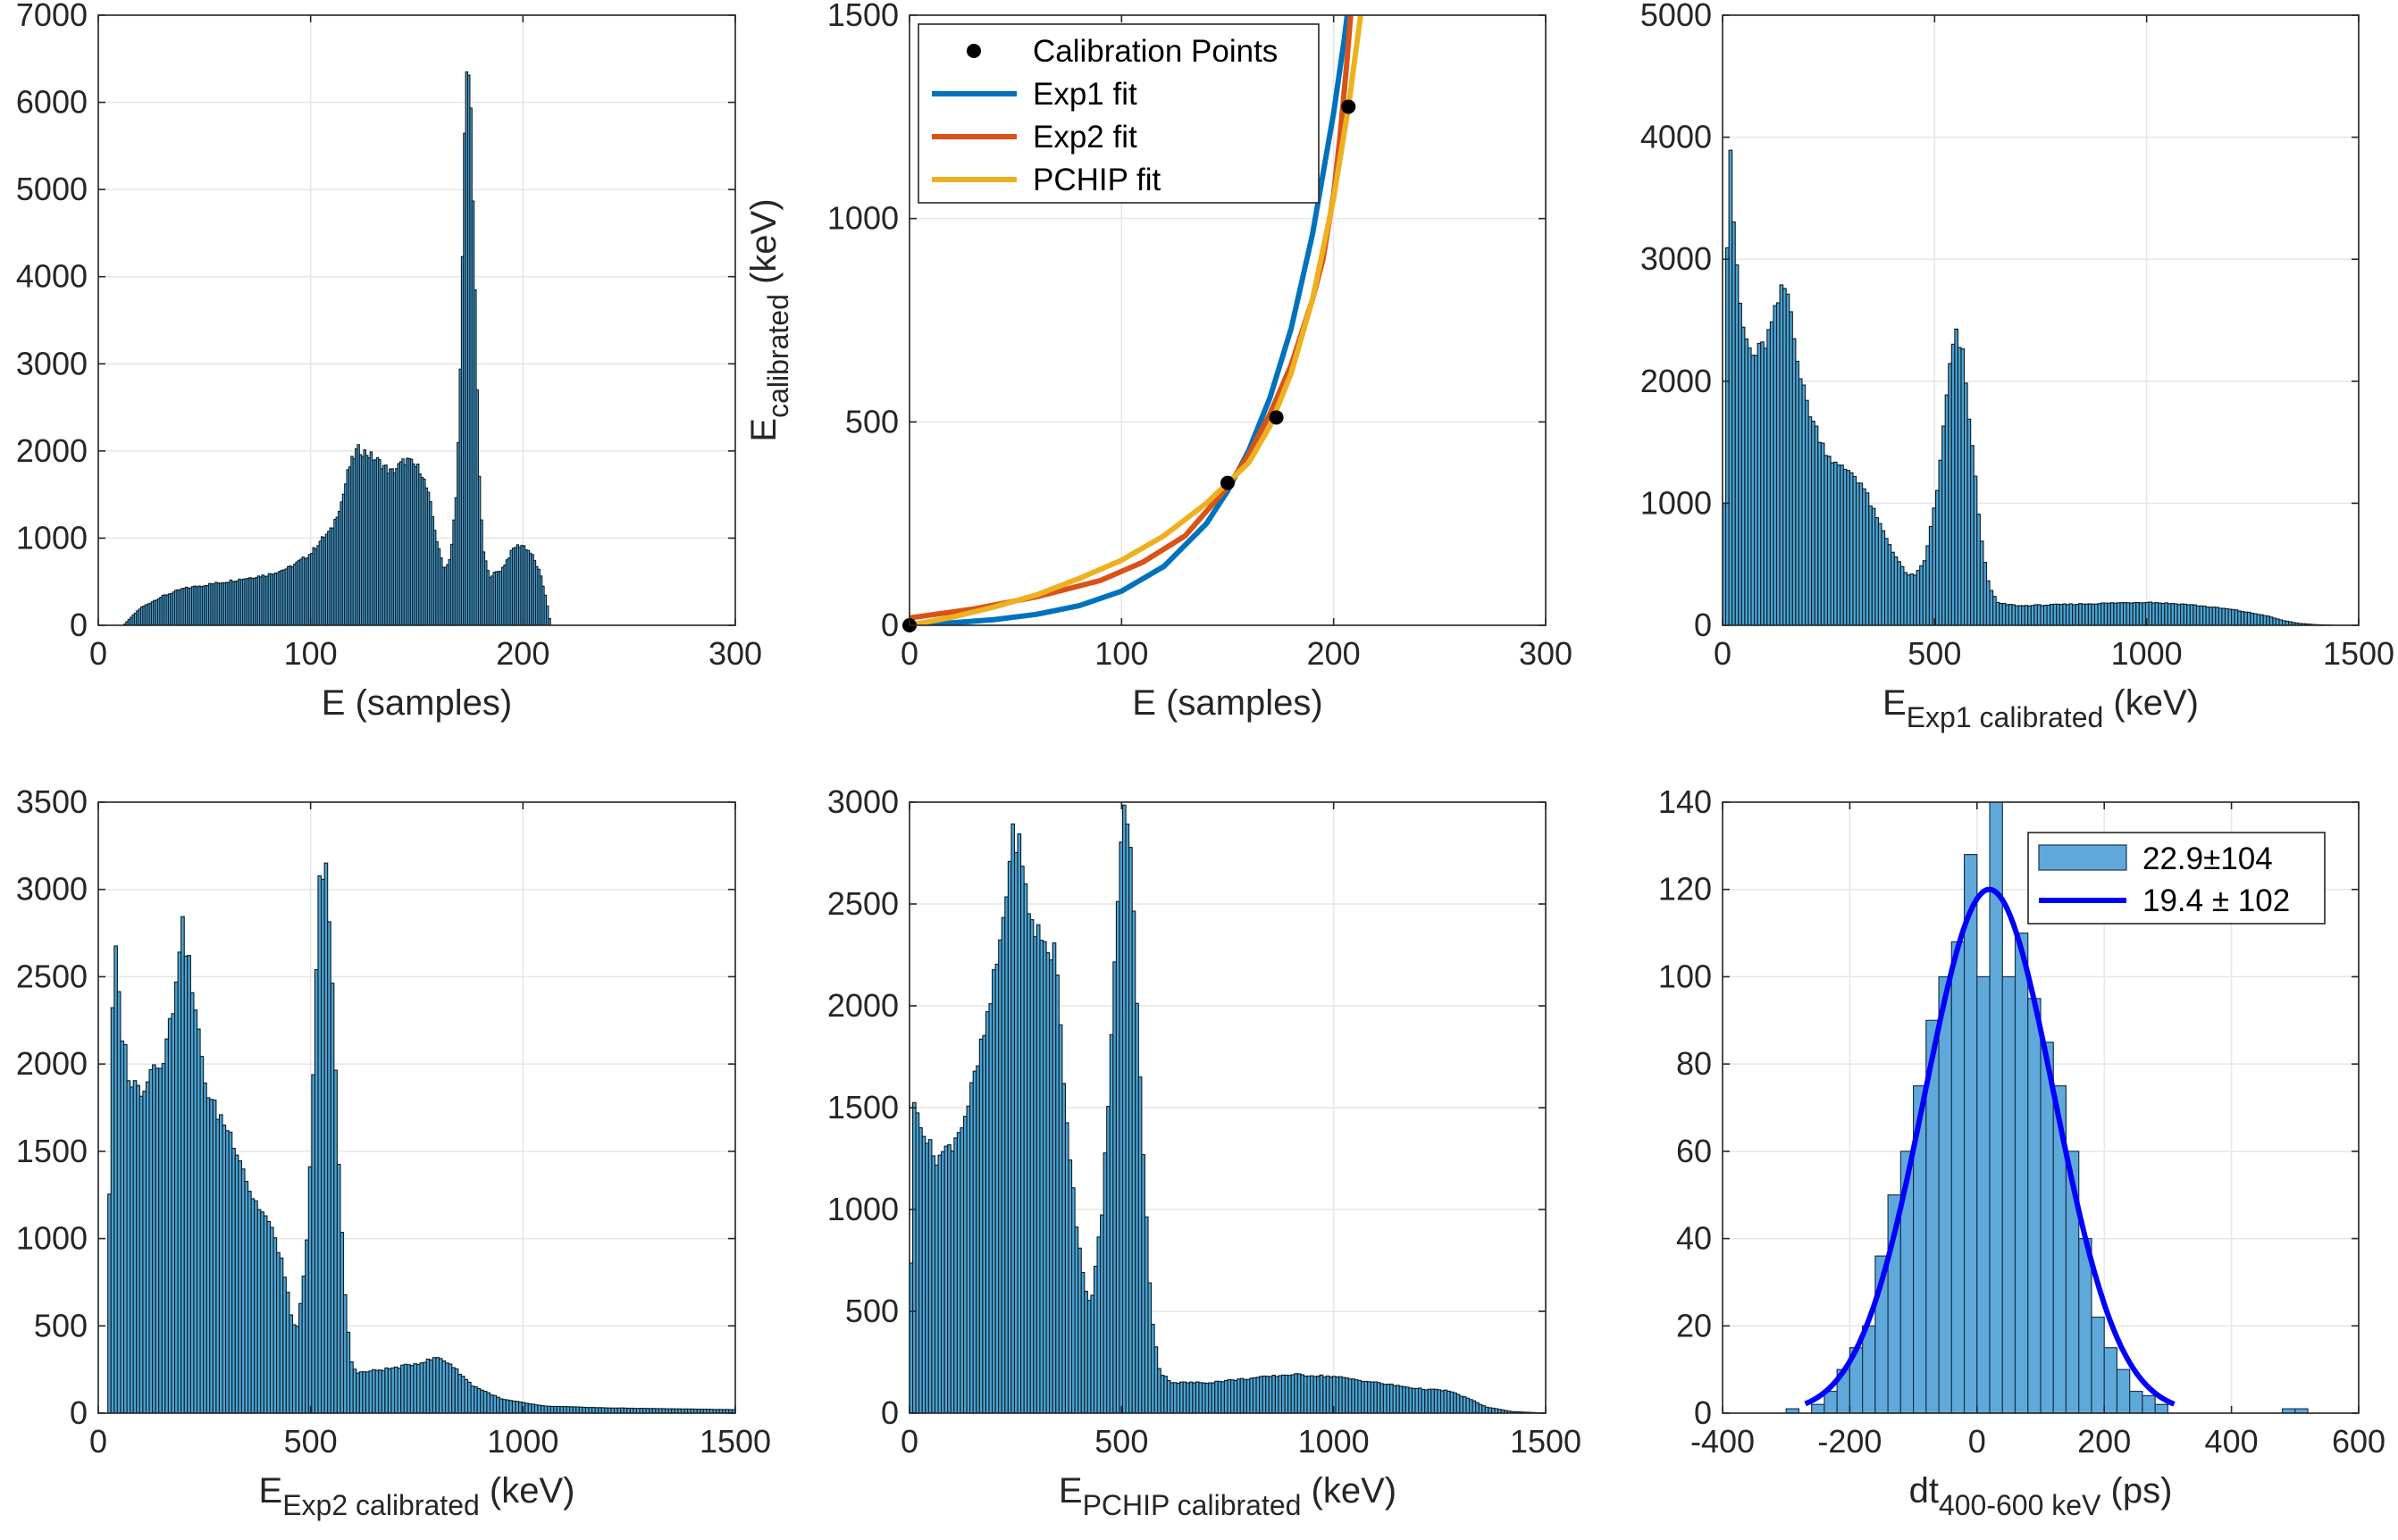 This screenshot has height=1540, width=2398. What do you see at coordinates (735, 653) in the screenshot?
I see `x-tick-label: 300` at bounding box center [735, 653].